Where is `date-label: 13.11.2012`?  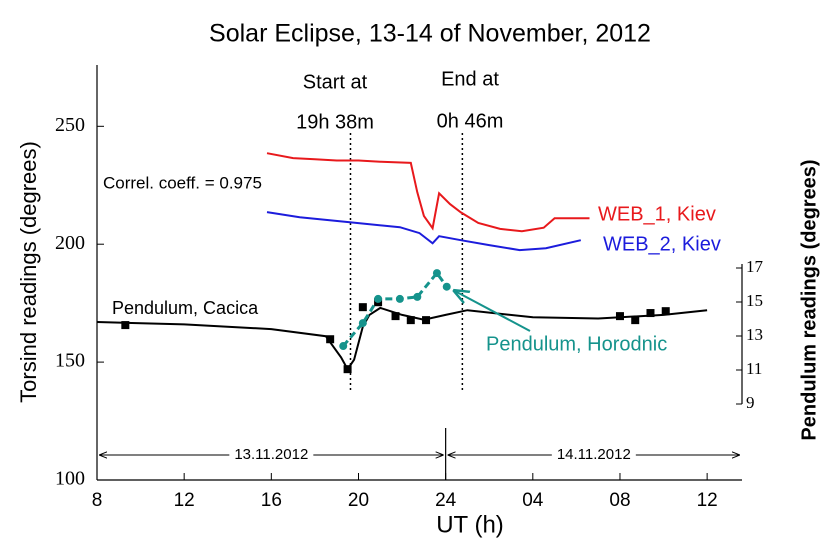 date-label: 13.11.2012 is located at coordinates (271, 454).